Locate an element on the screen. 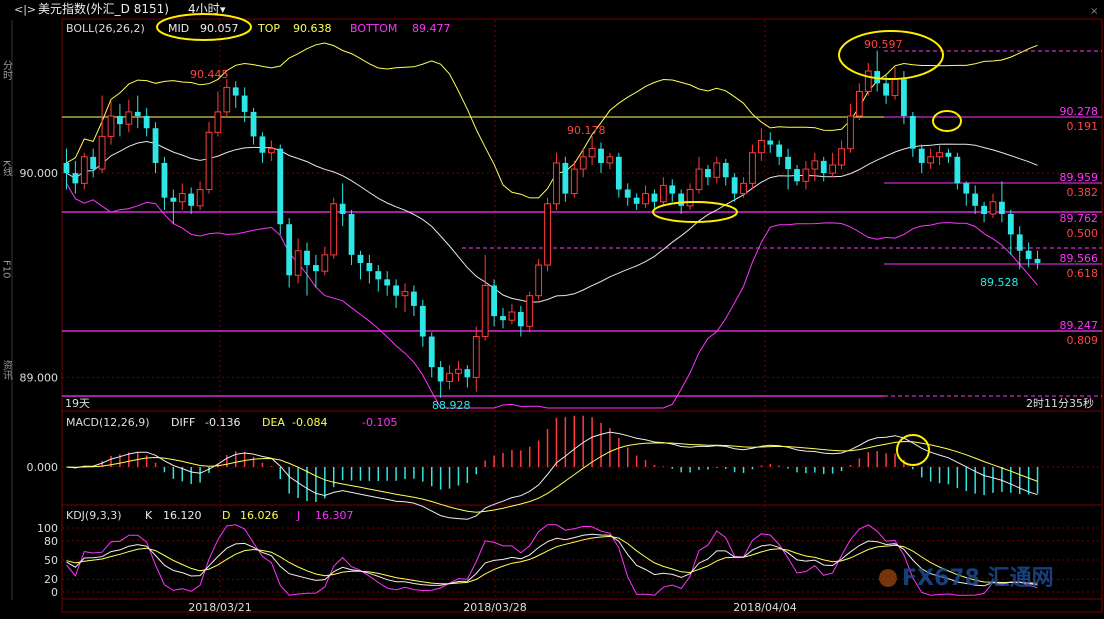  sidebar-tab-label: F10 is located at coordinates (6, 269).